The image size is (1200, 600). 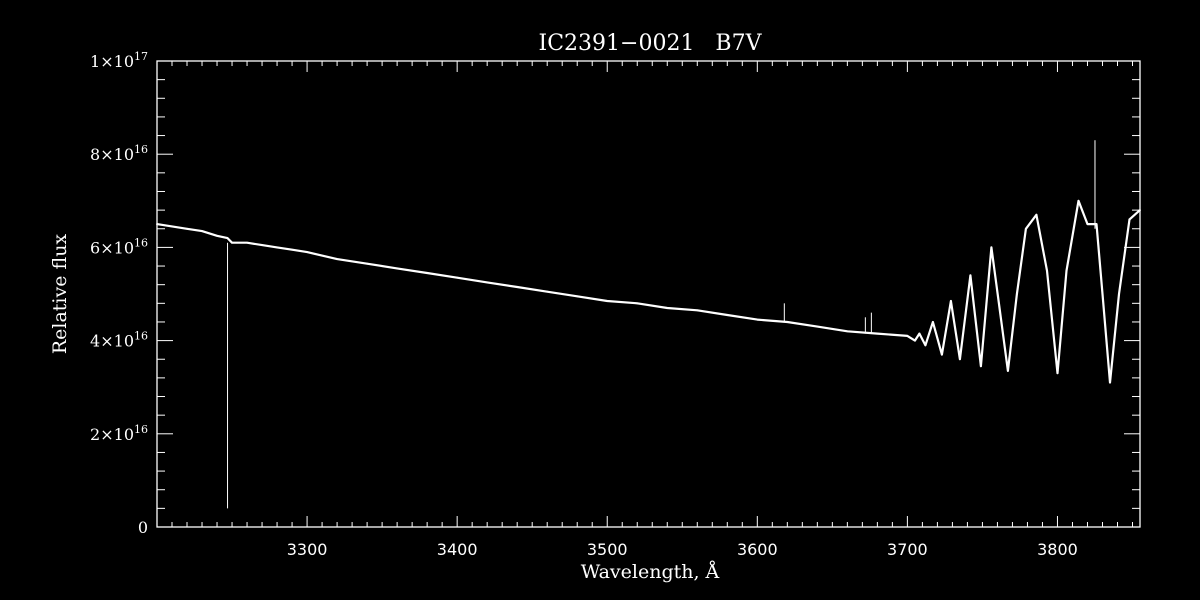 I want to click on x-axis-label: Wavelength, Å, so click(x=650, y=572).